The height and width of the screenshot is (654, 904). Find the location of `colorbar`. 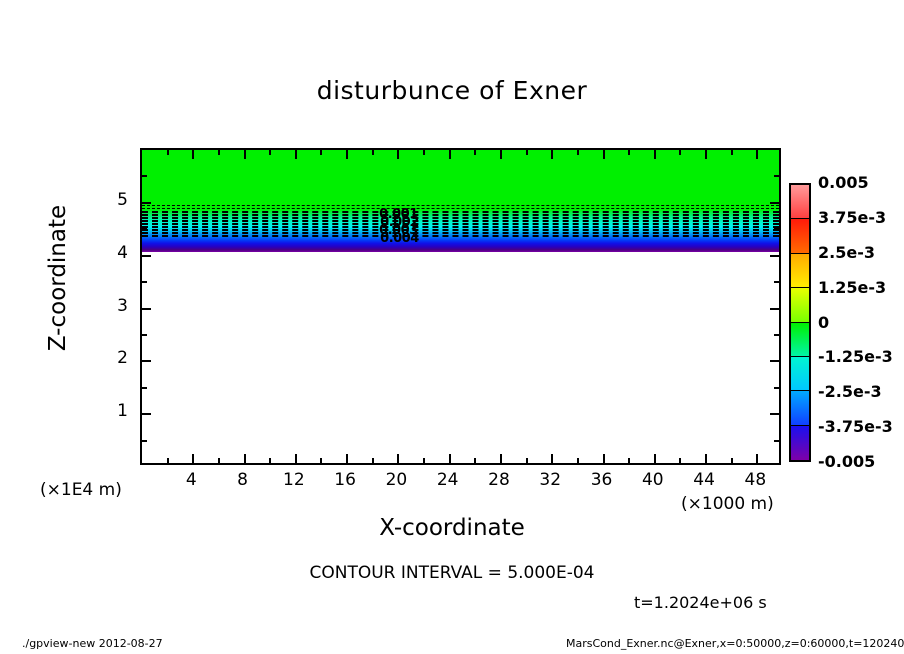

colorbar is located at coordinates (800, 322).